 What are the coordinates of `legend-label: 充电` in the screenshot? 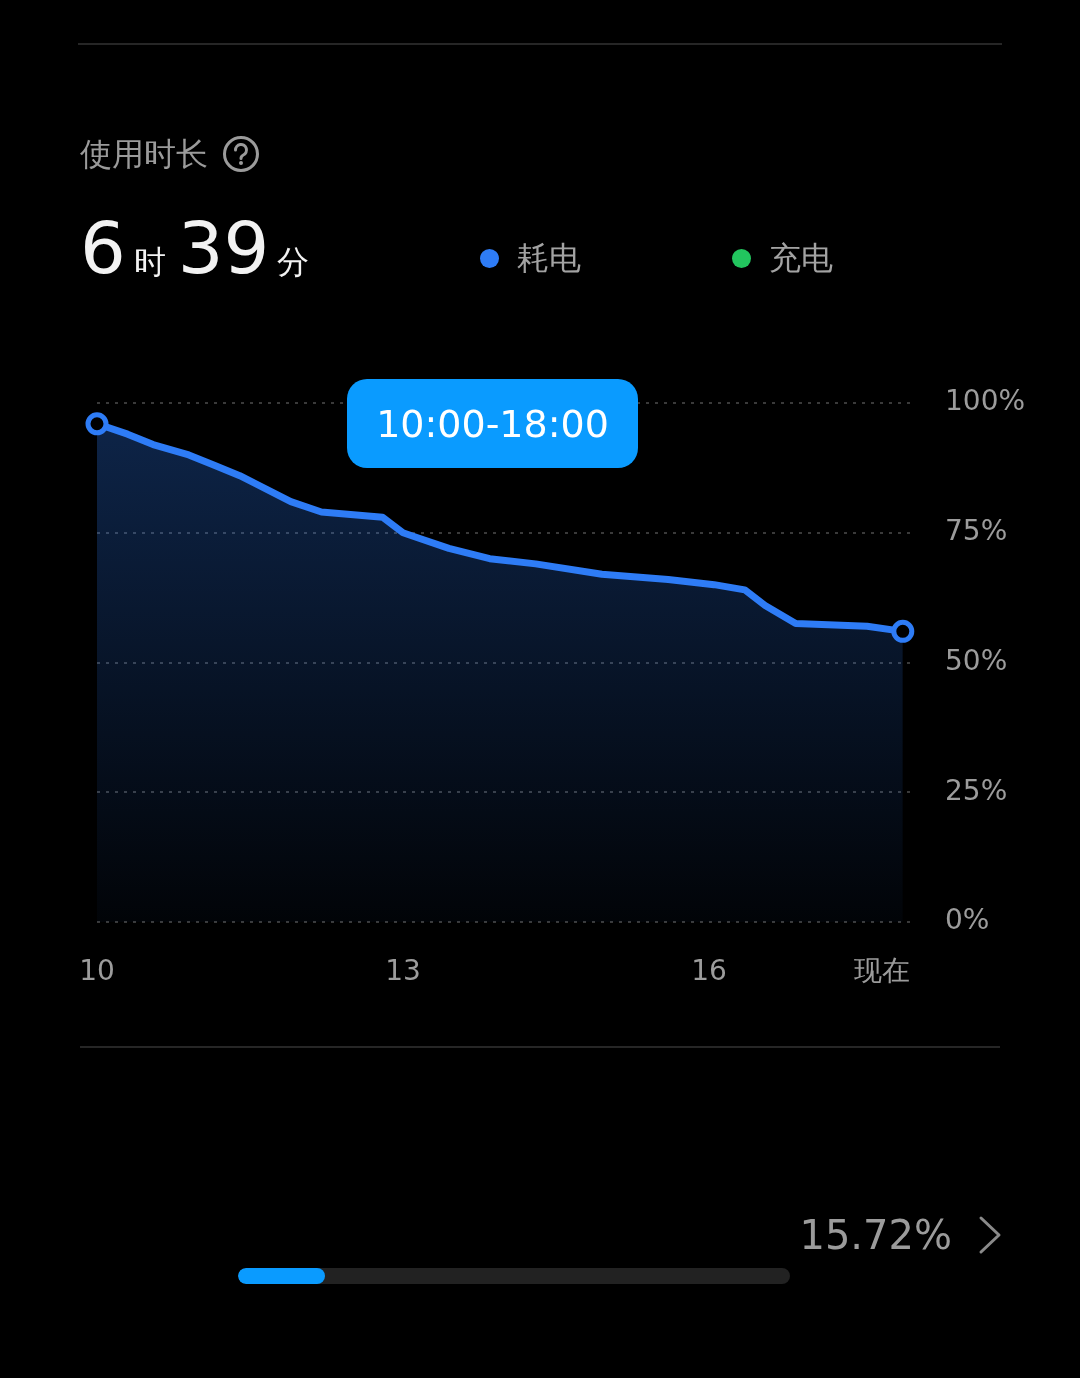 It's located at (801, 258).